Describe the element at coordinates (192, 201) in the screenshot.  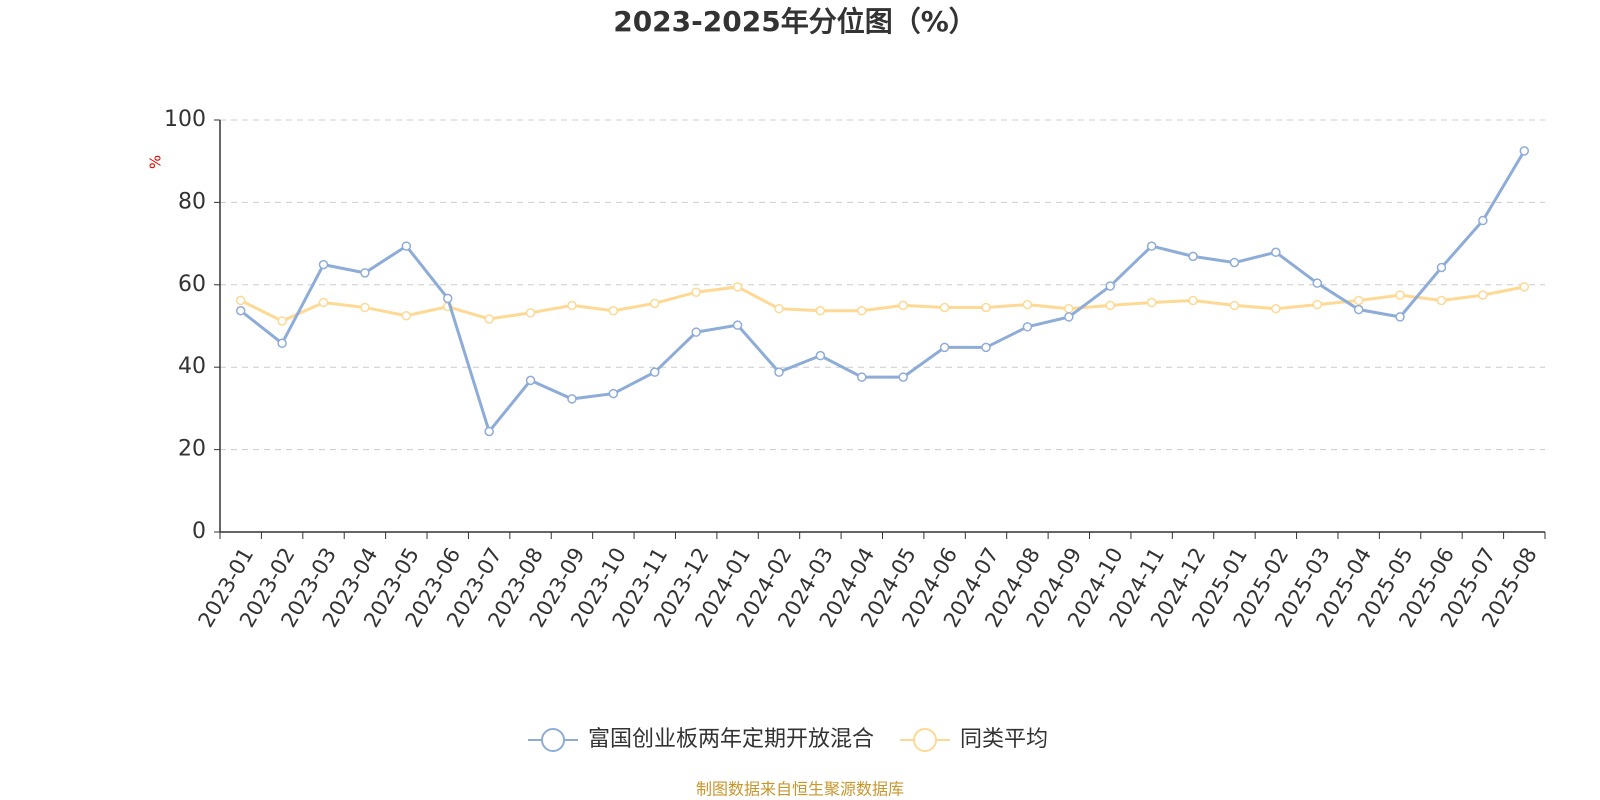
I see `y-tick-label: 80` at that location.